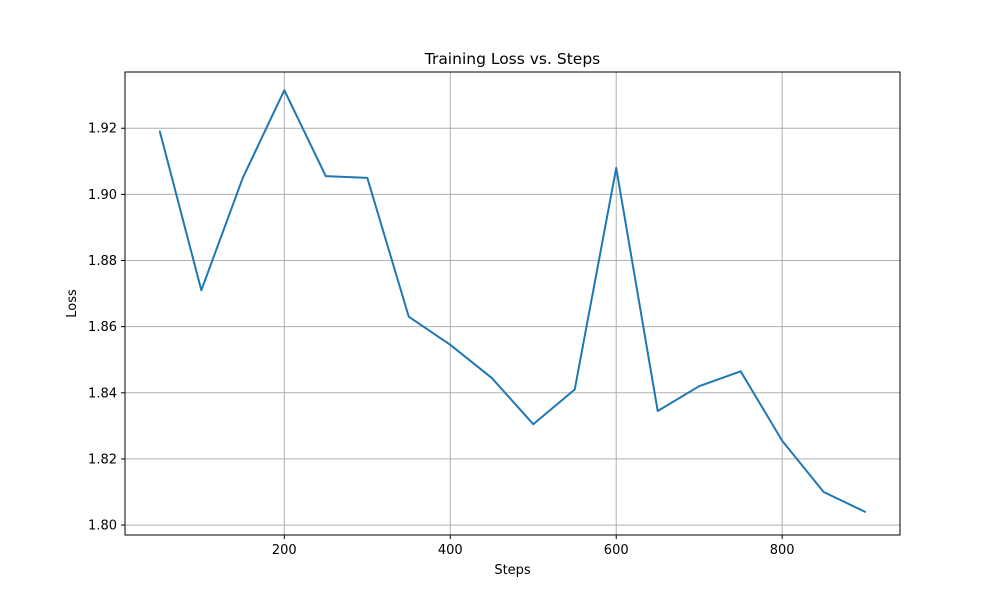 The height and width of the screenshot is (600, 1000). Describe the element at coordinates (102, 129) in the screenshot. I see `y-tick-label: 1.92` at that location.